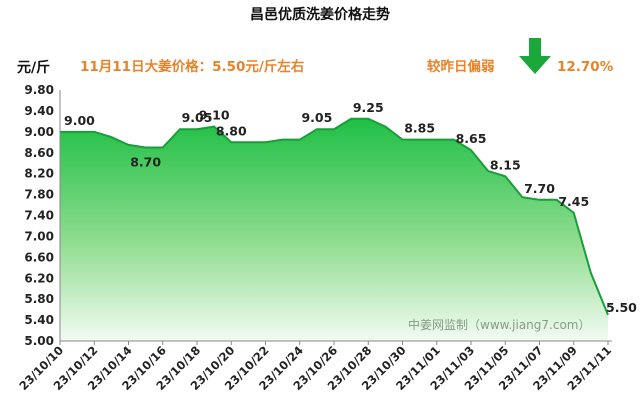 This screenshot has height=410, width=640. What do you see at coordinates (145, 162) in the screenshot?
I see `price-data-label: 8.70` at bounding box center [145, 162].